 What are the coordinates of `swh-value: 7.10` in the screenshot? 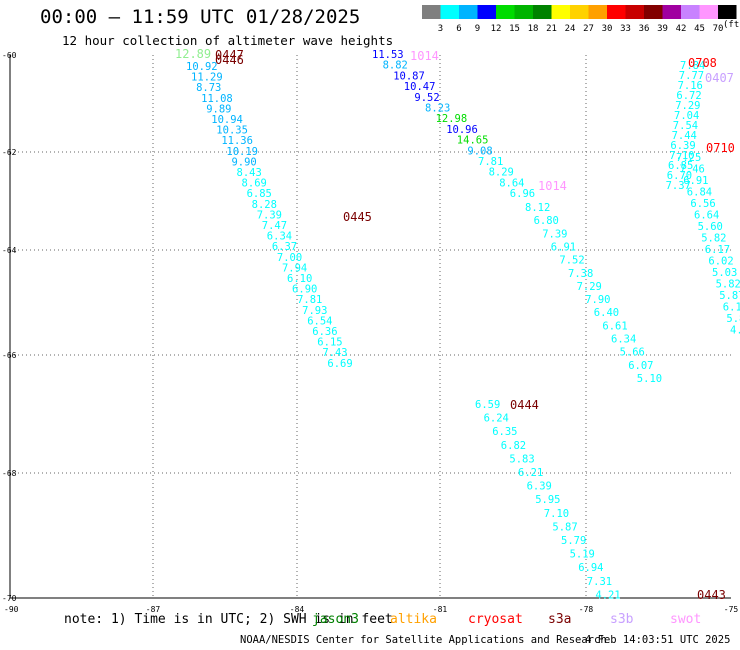 It's located at (681, 156).